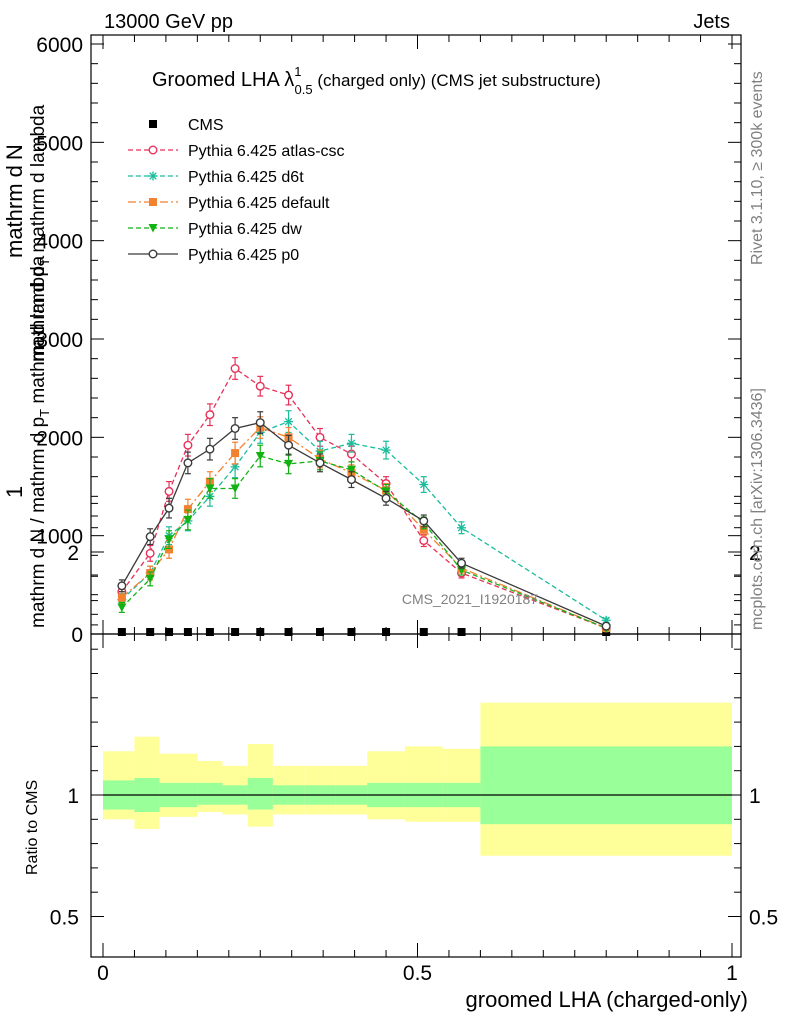 Image resolution: width=786 pixels, height=1024 pixels. What do you see at coordinates (757, 168) in the screenshot?
I see `rivet-label: Rivet 3.1.10, ≥ 300k events` at bounding box center [757, 168].